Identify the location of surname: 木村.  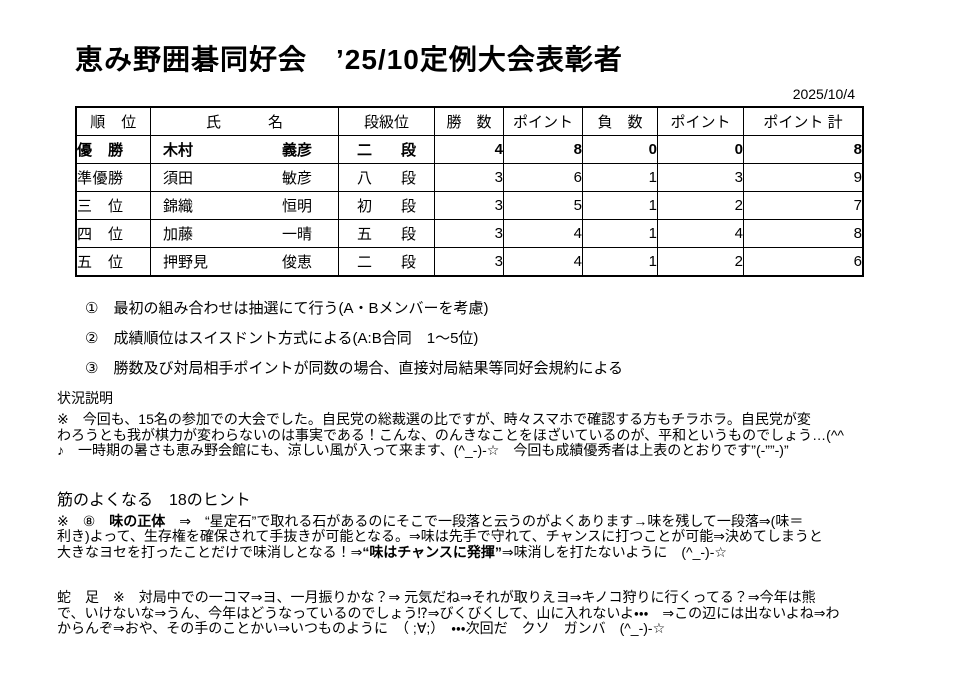
(178, 150).